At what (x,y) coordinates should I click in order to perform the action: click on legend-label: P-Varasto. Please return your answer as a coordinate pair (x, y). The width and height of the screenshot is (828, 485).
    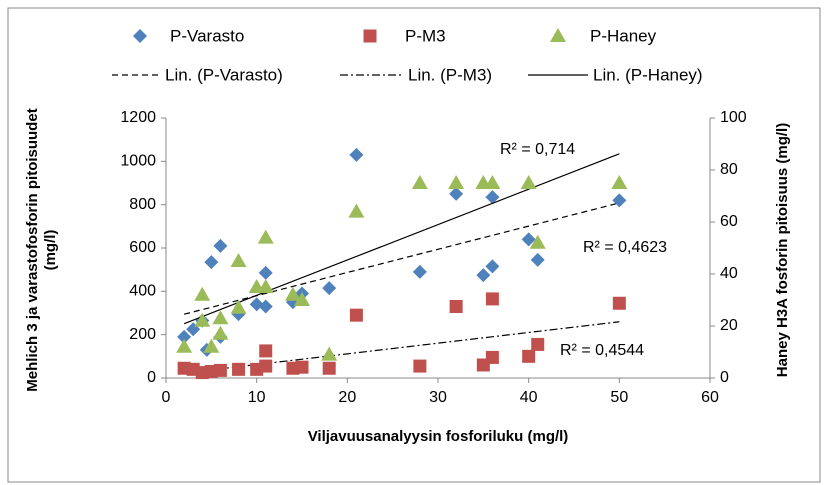
    Looking at the image, I should click on (207, 35).